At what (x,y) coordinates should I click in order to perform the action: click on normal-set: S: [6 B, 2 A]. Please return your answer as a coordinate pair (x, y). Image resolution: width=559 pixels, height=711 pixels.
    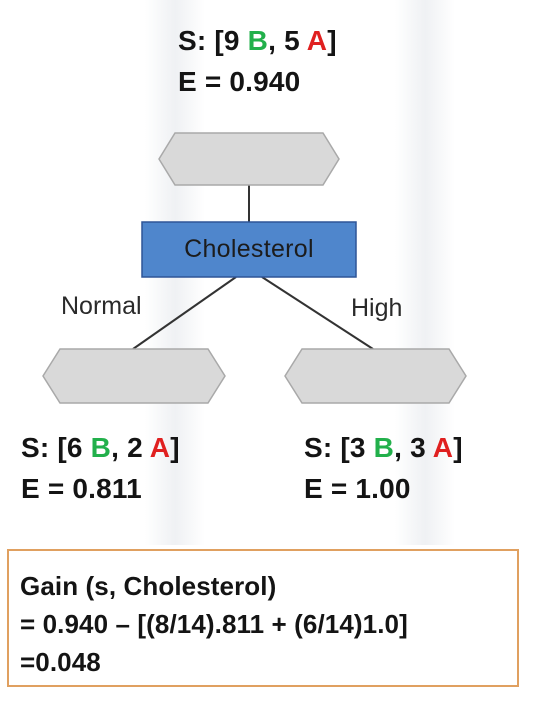
    Looking at the image, I should click on (100, 447).